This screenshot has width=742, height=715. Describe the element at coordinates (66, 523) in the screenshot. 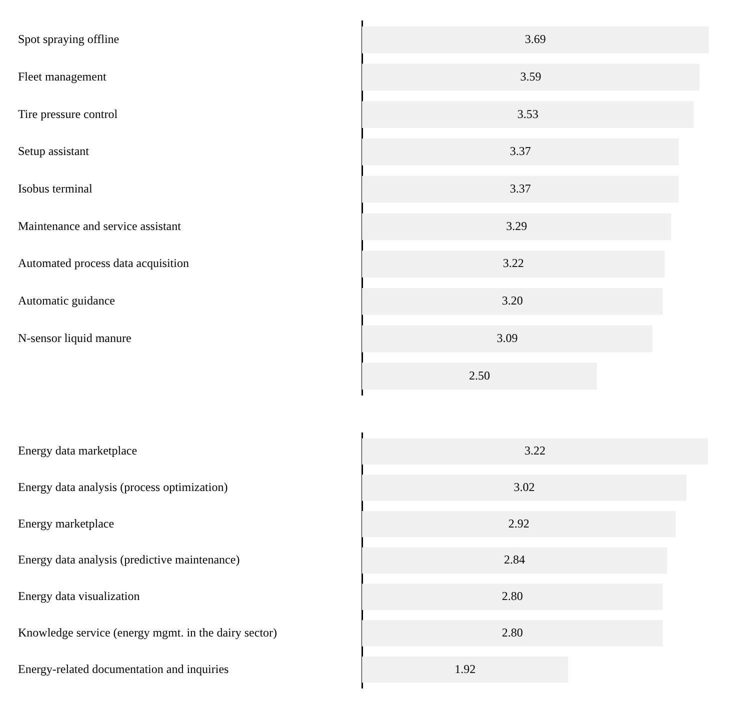

I see `y-tick-label: Energy marketplace` at that location.